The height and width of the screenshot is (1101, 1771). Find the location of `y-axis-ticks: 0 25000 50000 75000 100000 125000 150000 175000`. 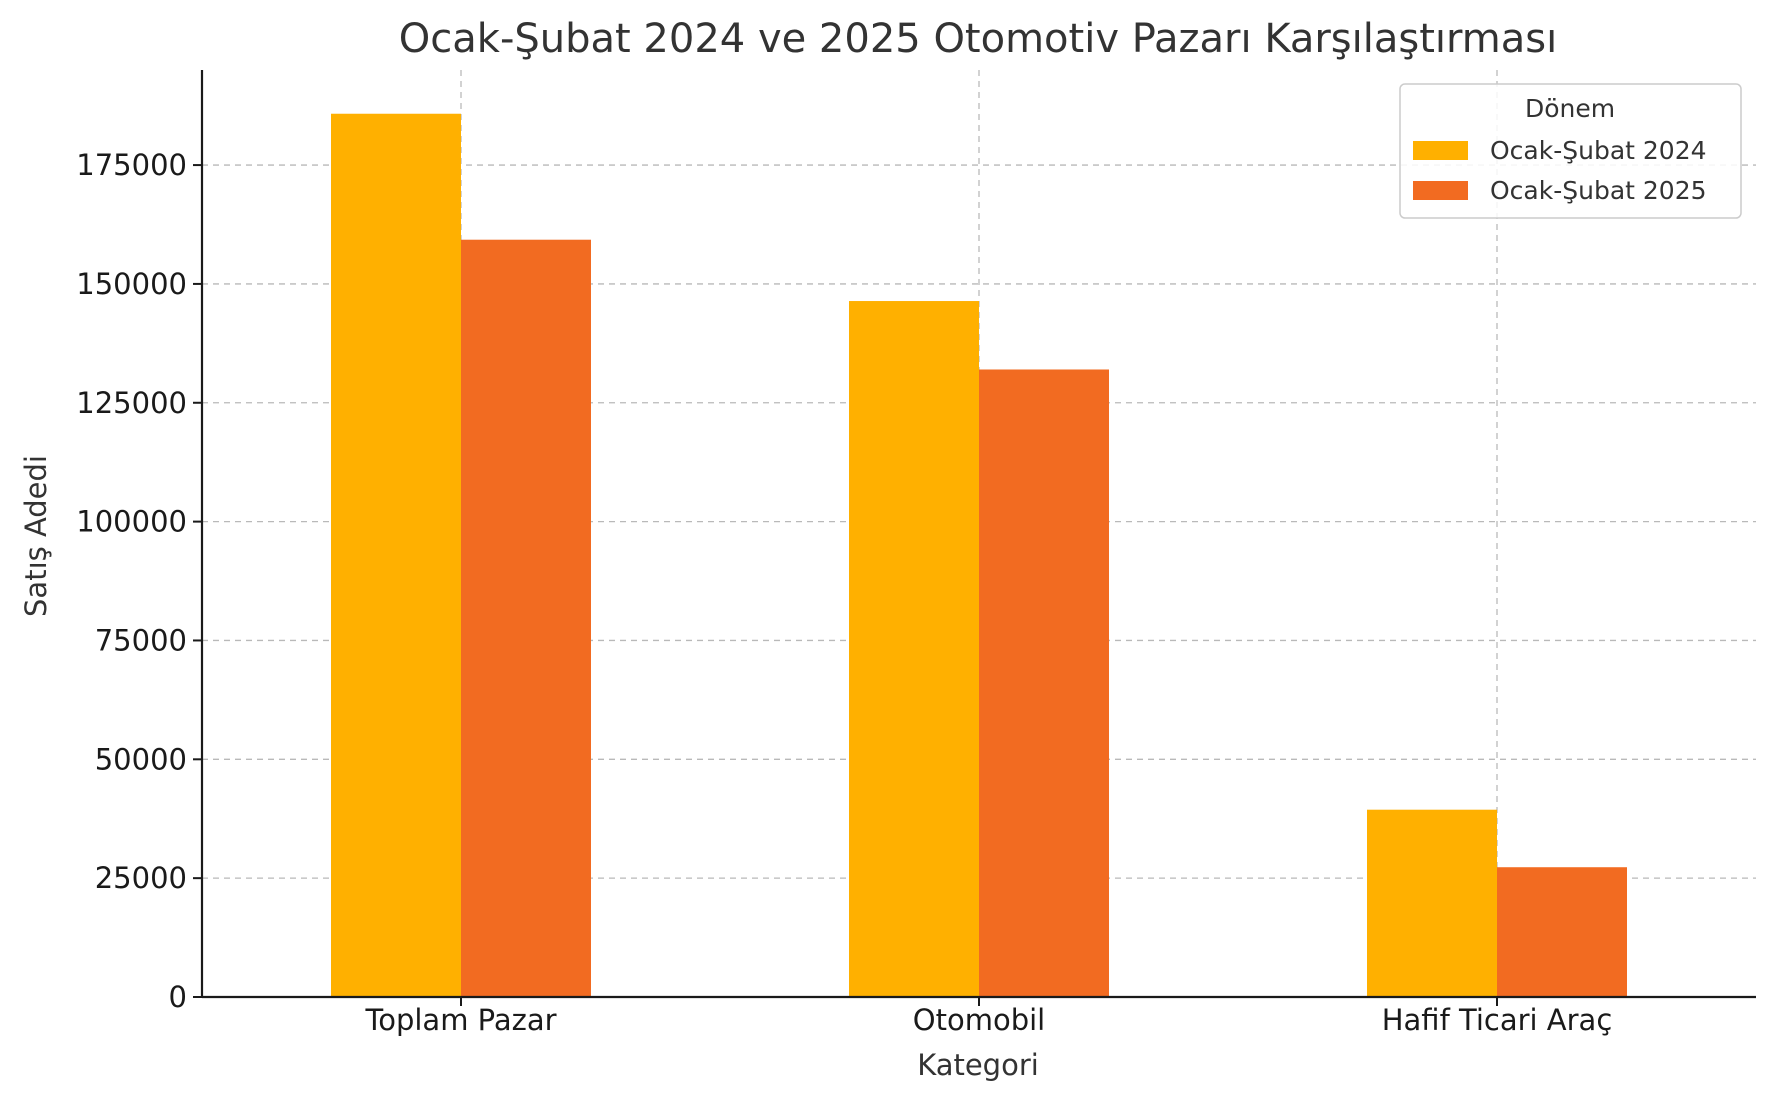

y-axis-ticks: 0 25000 50000 75000 100000 125000 150000 175000 is located at coordinates (139, 581).